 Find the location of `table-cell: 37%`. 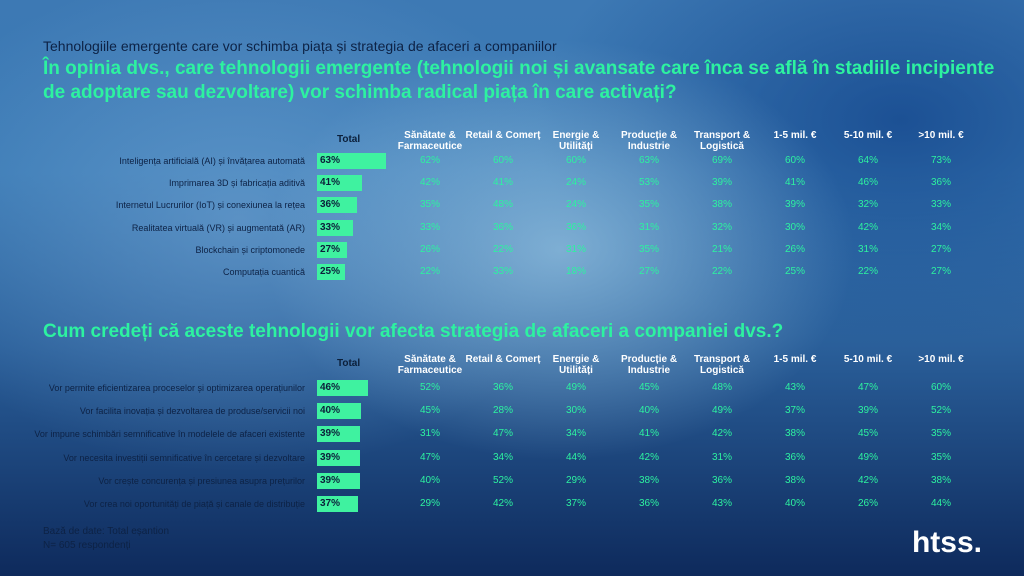

table-cell: 37% is located at coordinates (575, 503).